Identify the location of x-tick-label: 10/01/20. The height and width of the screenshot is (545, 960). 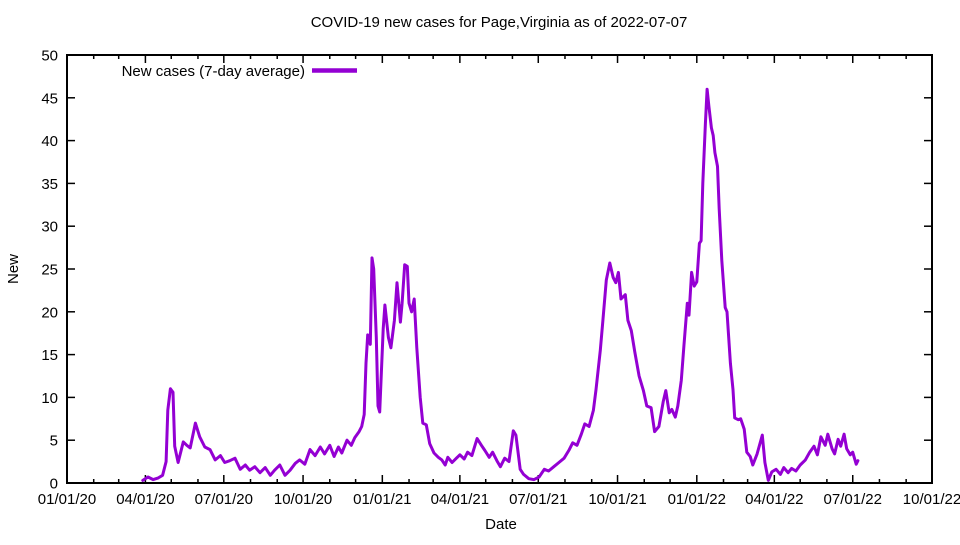
(303, 499).